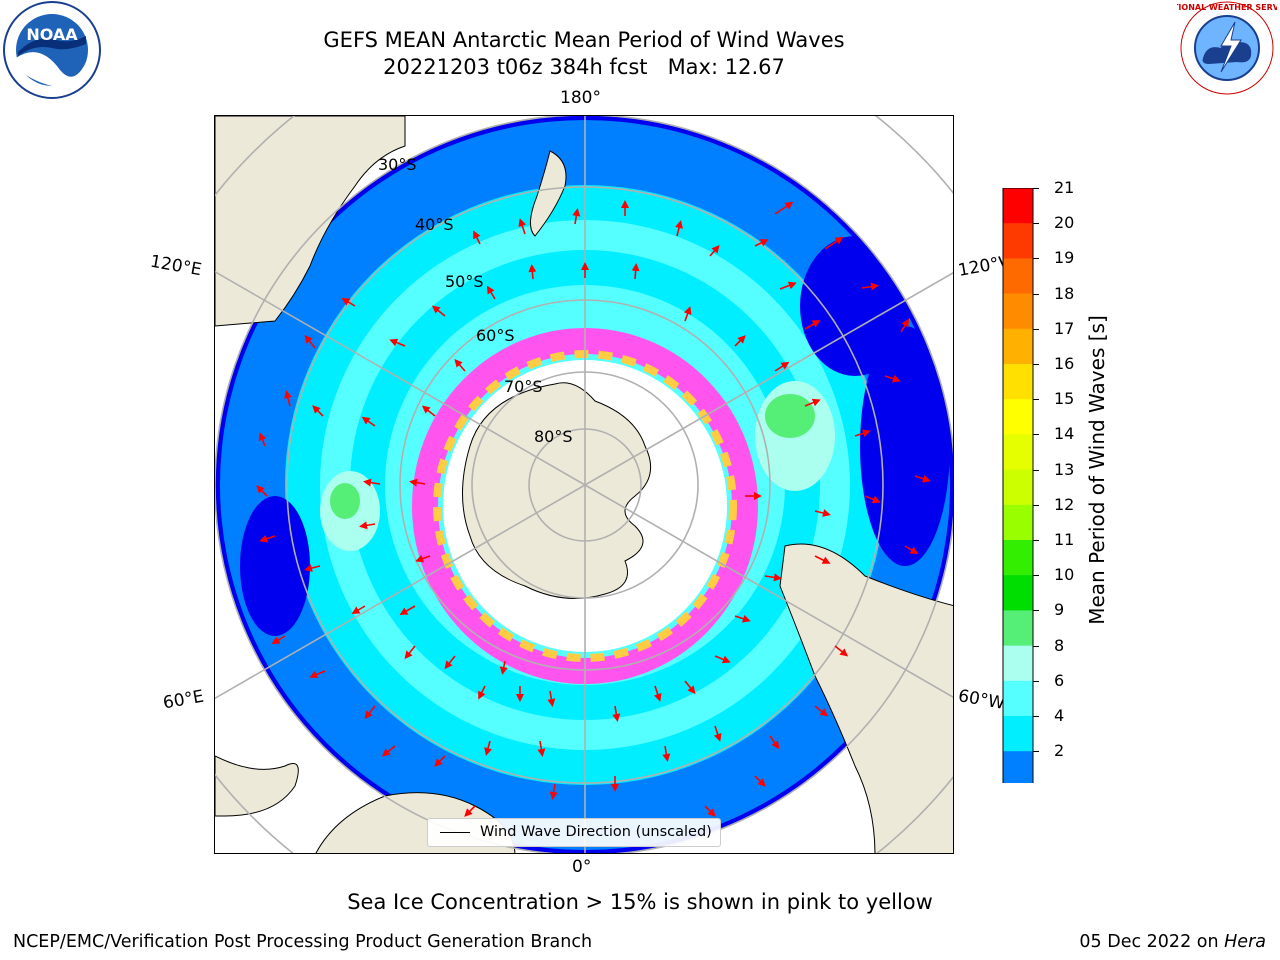 The width and height of the screenshot is (1280, 960). I want to click on colorbar-tick-label: 21, so click(1064, 187).